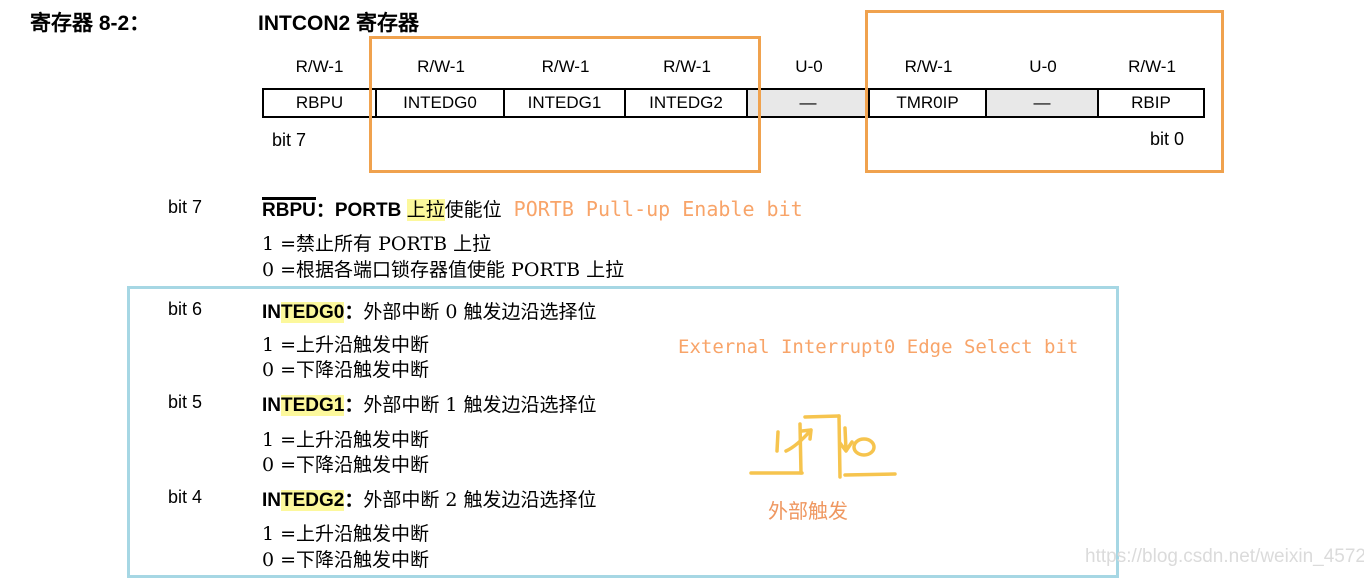  What do you see at coordinates (839, 446) in the screenshot?
I see `waveform-falling-edge` at bounding box center [839, 446].